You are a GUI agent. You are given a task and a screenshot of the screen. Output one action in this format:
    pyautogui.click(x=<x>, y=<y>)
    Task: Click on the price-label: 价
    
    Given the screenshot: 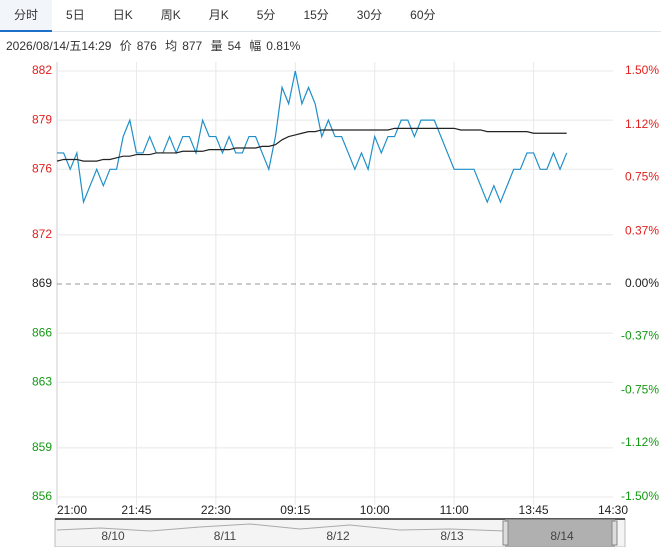 What is the action you would take?
    pyautogui.click(x=125, y=46)
    